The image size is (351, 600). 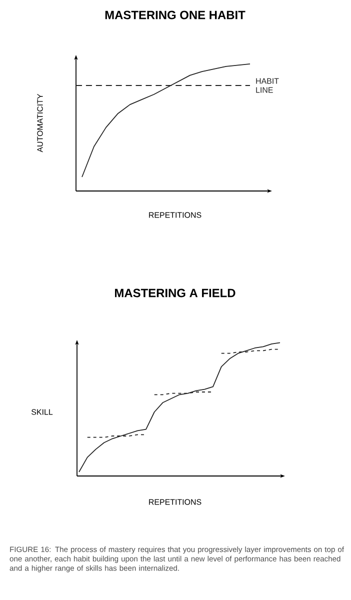 What do you see at coordinates (175, 15) in the screenshot?
I see `chart-title: MASTERING ONE HABIT` at bounding box center [175, 15].